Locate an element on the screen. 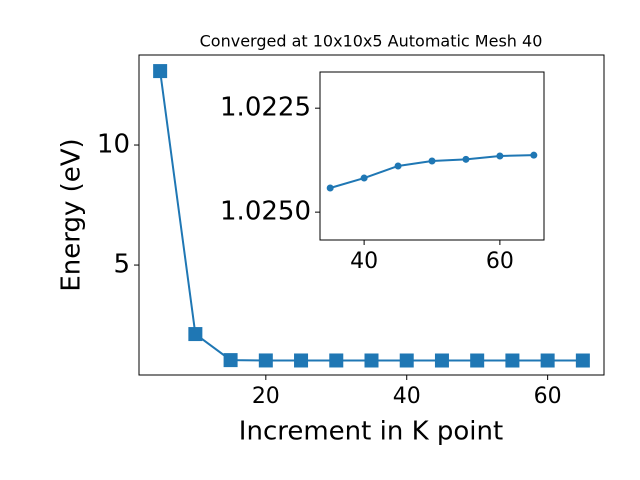  y-tick-label: 5 is located at coordinates (121, 265).